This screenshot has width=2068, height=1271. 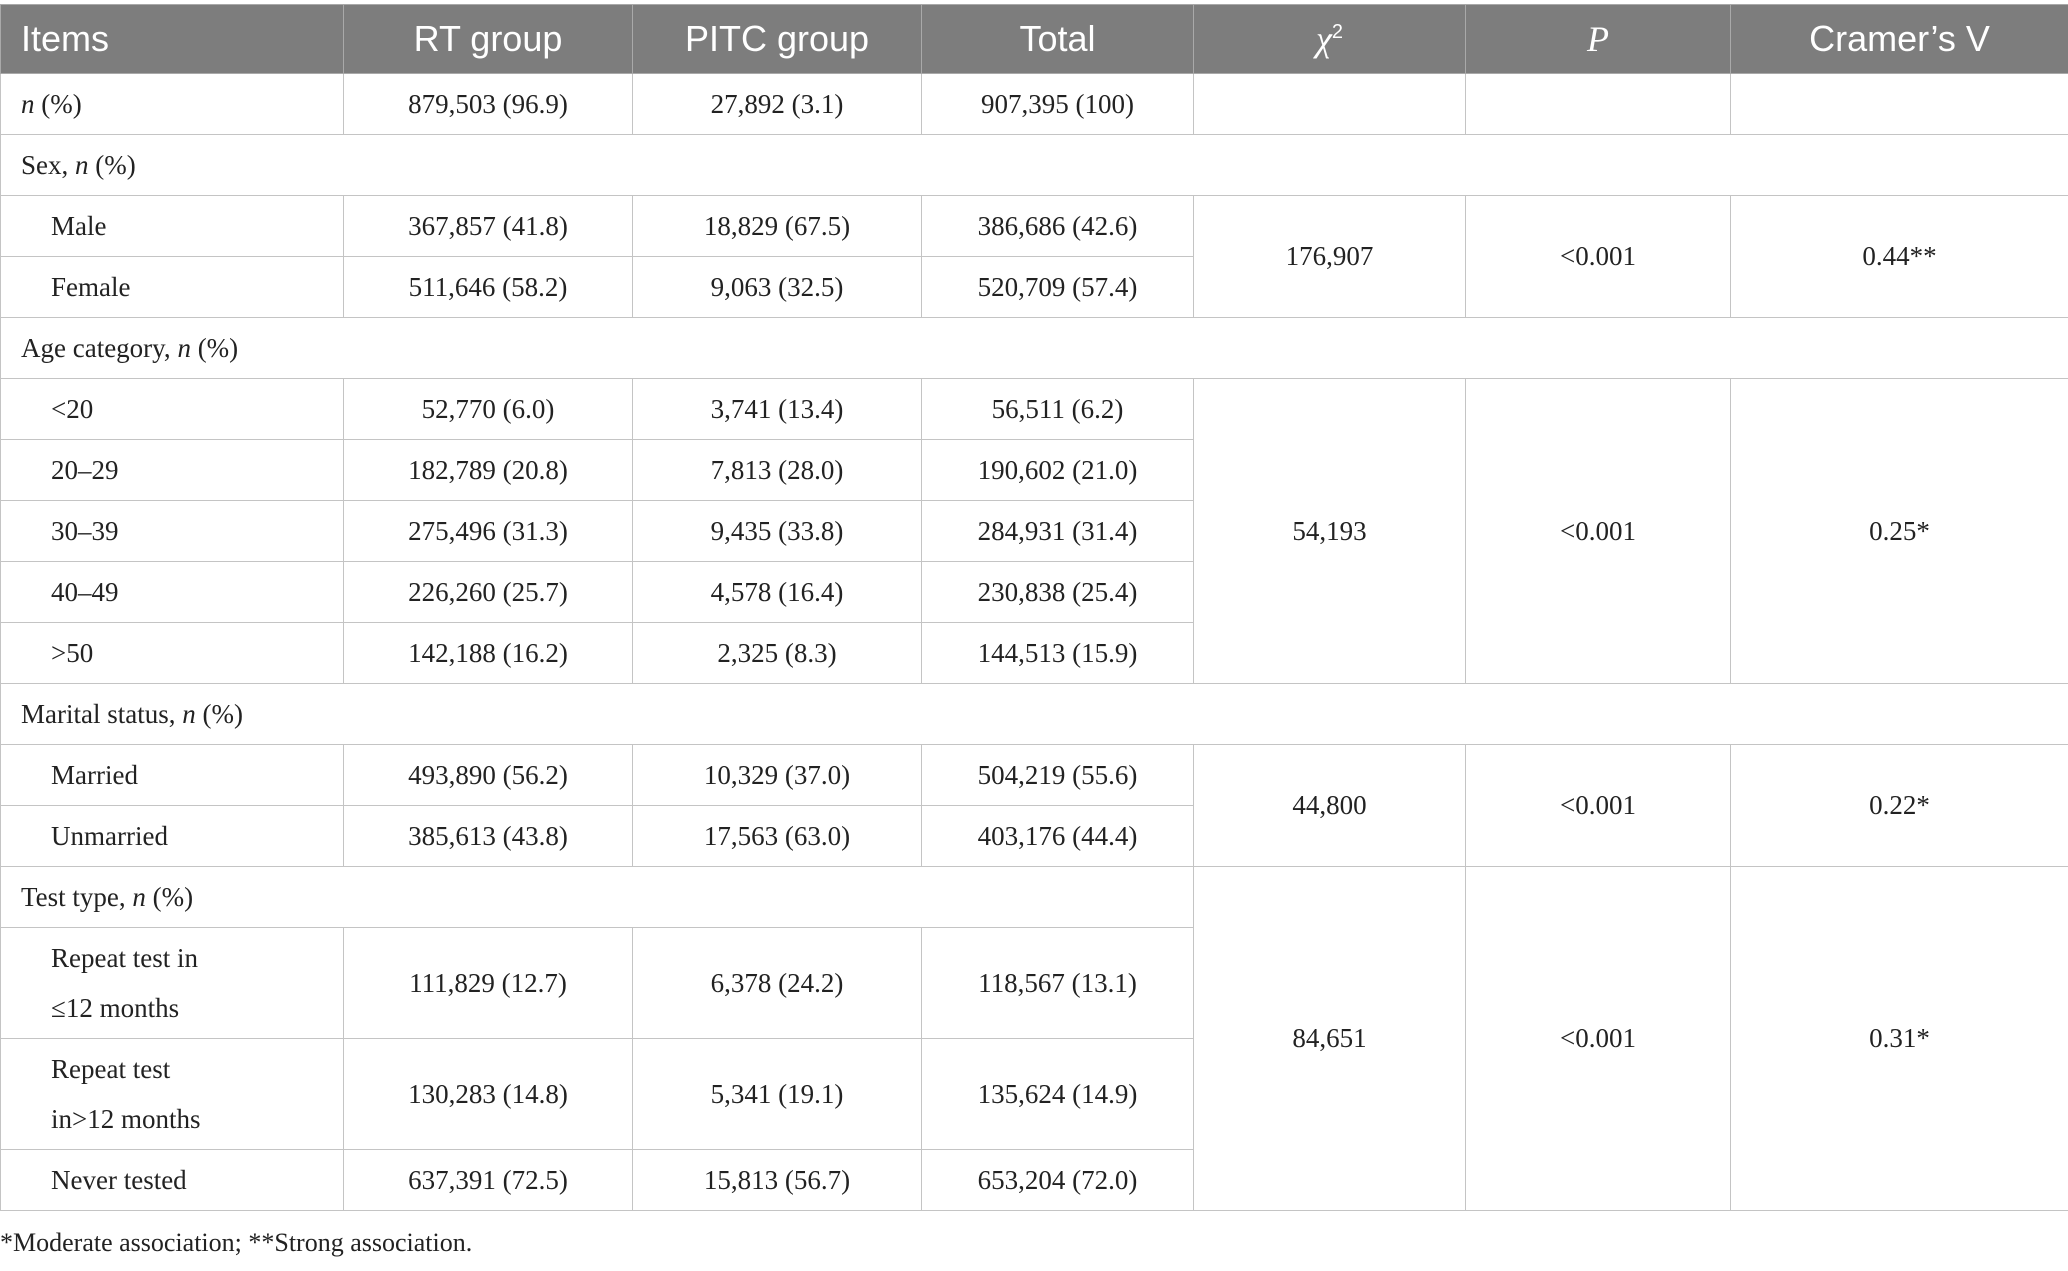 I want to click on cell-pitc: 6,378 (24.2), so click(x=777, y=983).